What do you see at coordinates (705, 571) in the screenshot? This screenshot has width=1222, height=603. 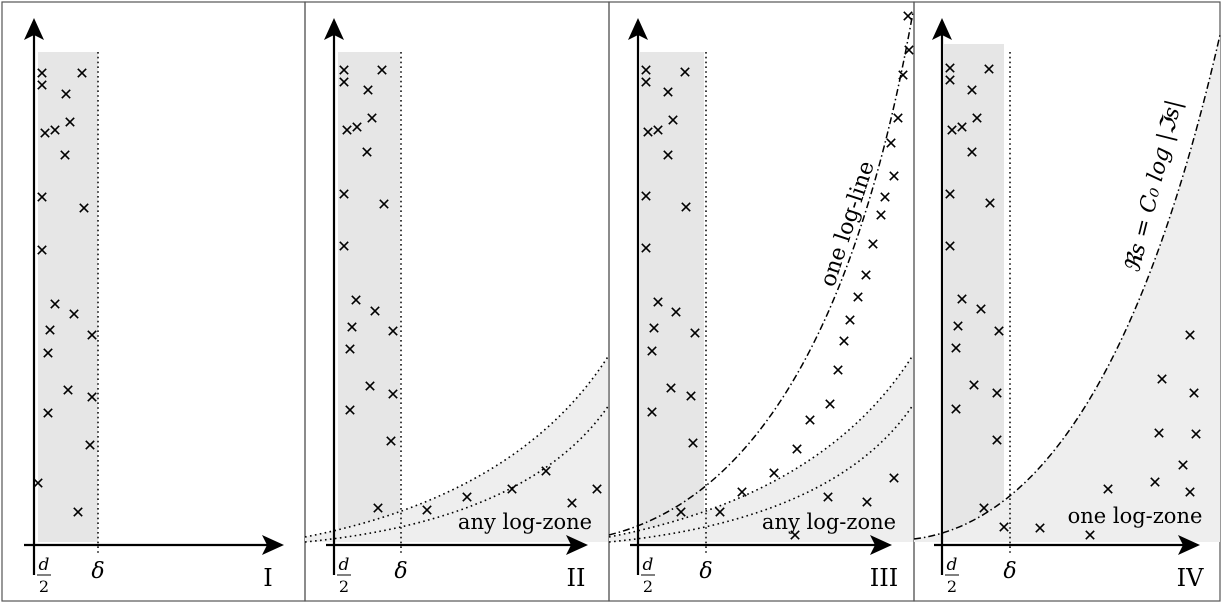 I see `panel-III-tick-delta: δ` at bounding box center [705, 571].